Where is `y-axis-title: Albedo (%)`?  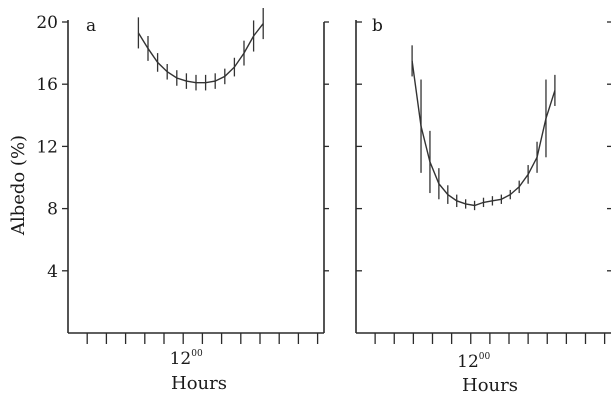 y-axis-title: Albedo (%) is located at coordinates (18, 185).